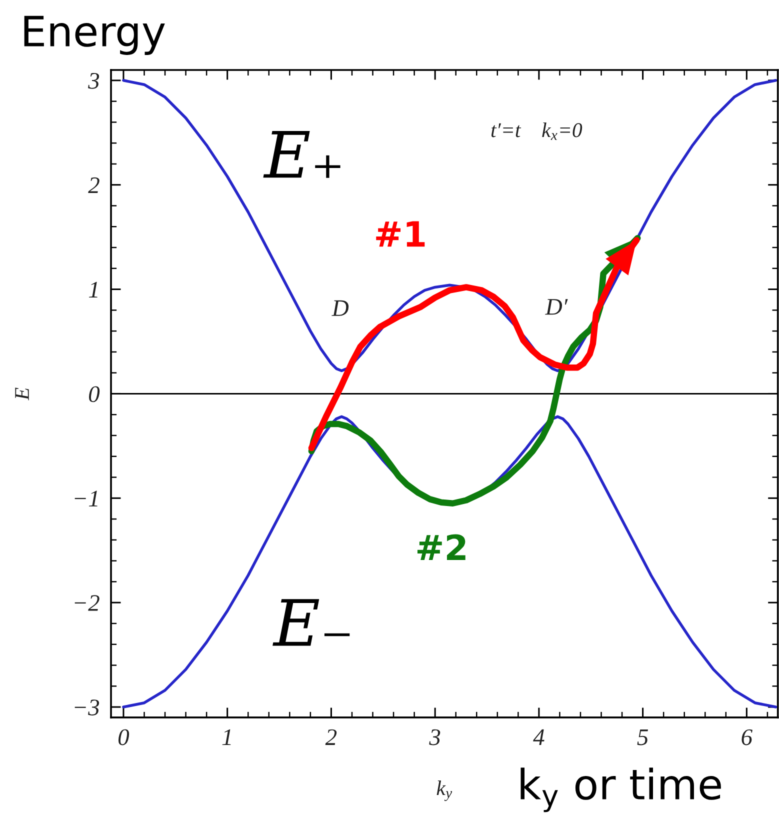 The height and width of the screenshot is (828, 779). What do you see at coordinates (747, 737) in the screenshot?
I see `x-tick-label: 6` at bounding box center [747, 737].